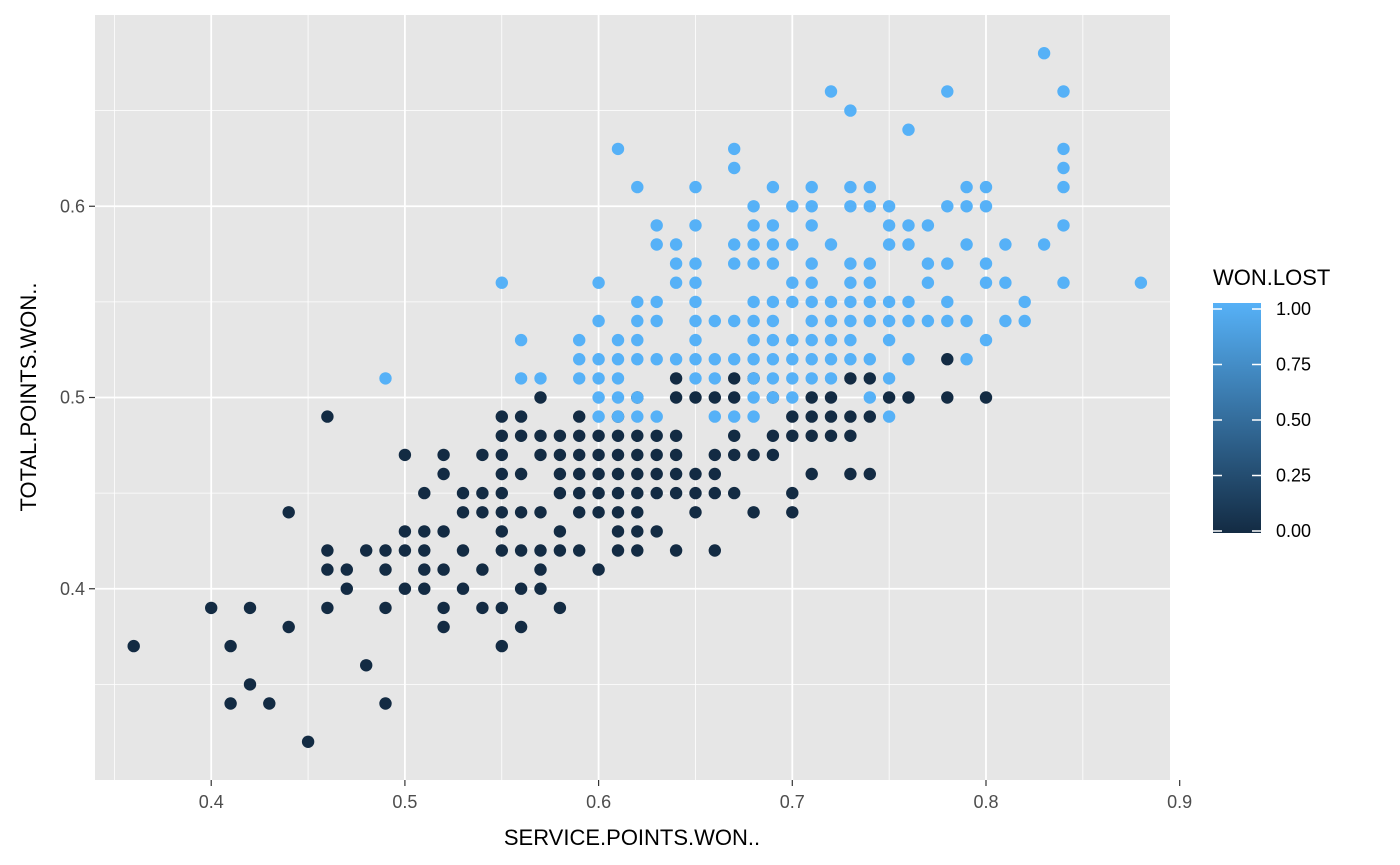 The height and width of the screenshot is (865, 1400). I want to click on x-tick-label: 0.9, so click(1179, 802).